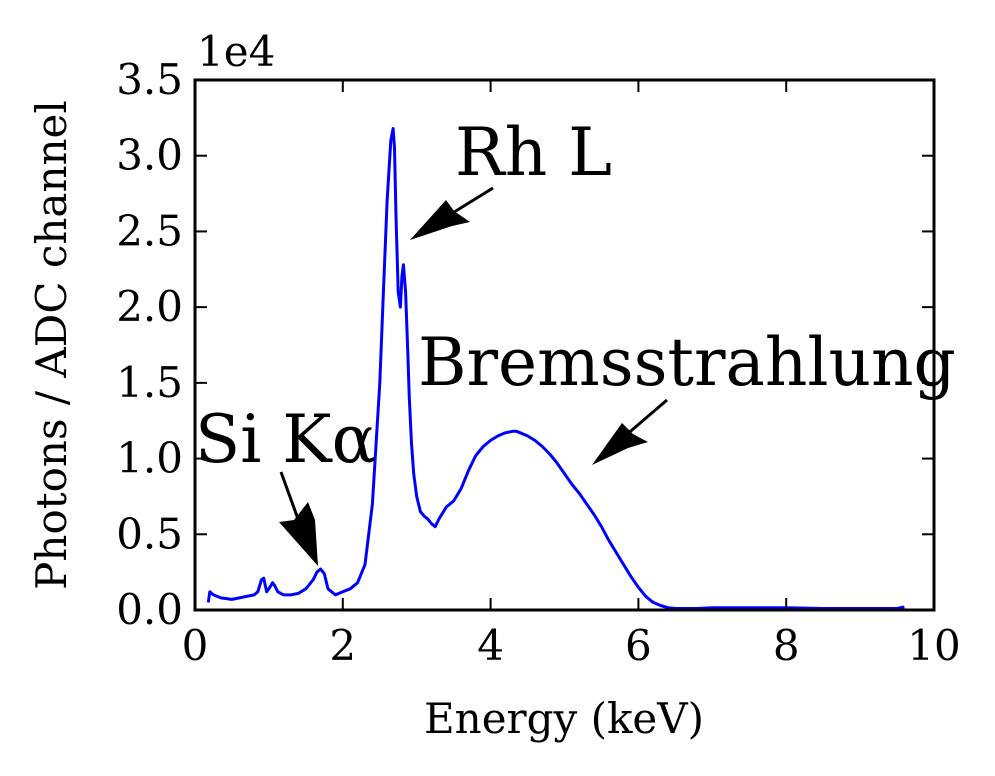 The width and height of the screenshot is (995, 776). What do you see at coordinates (195, 645) in the screenshot?
I see `x-tick-label: 0` at bounding box center [195, 645].